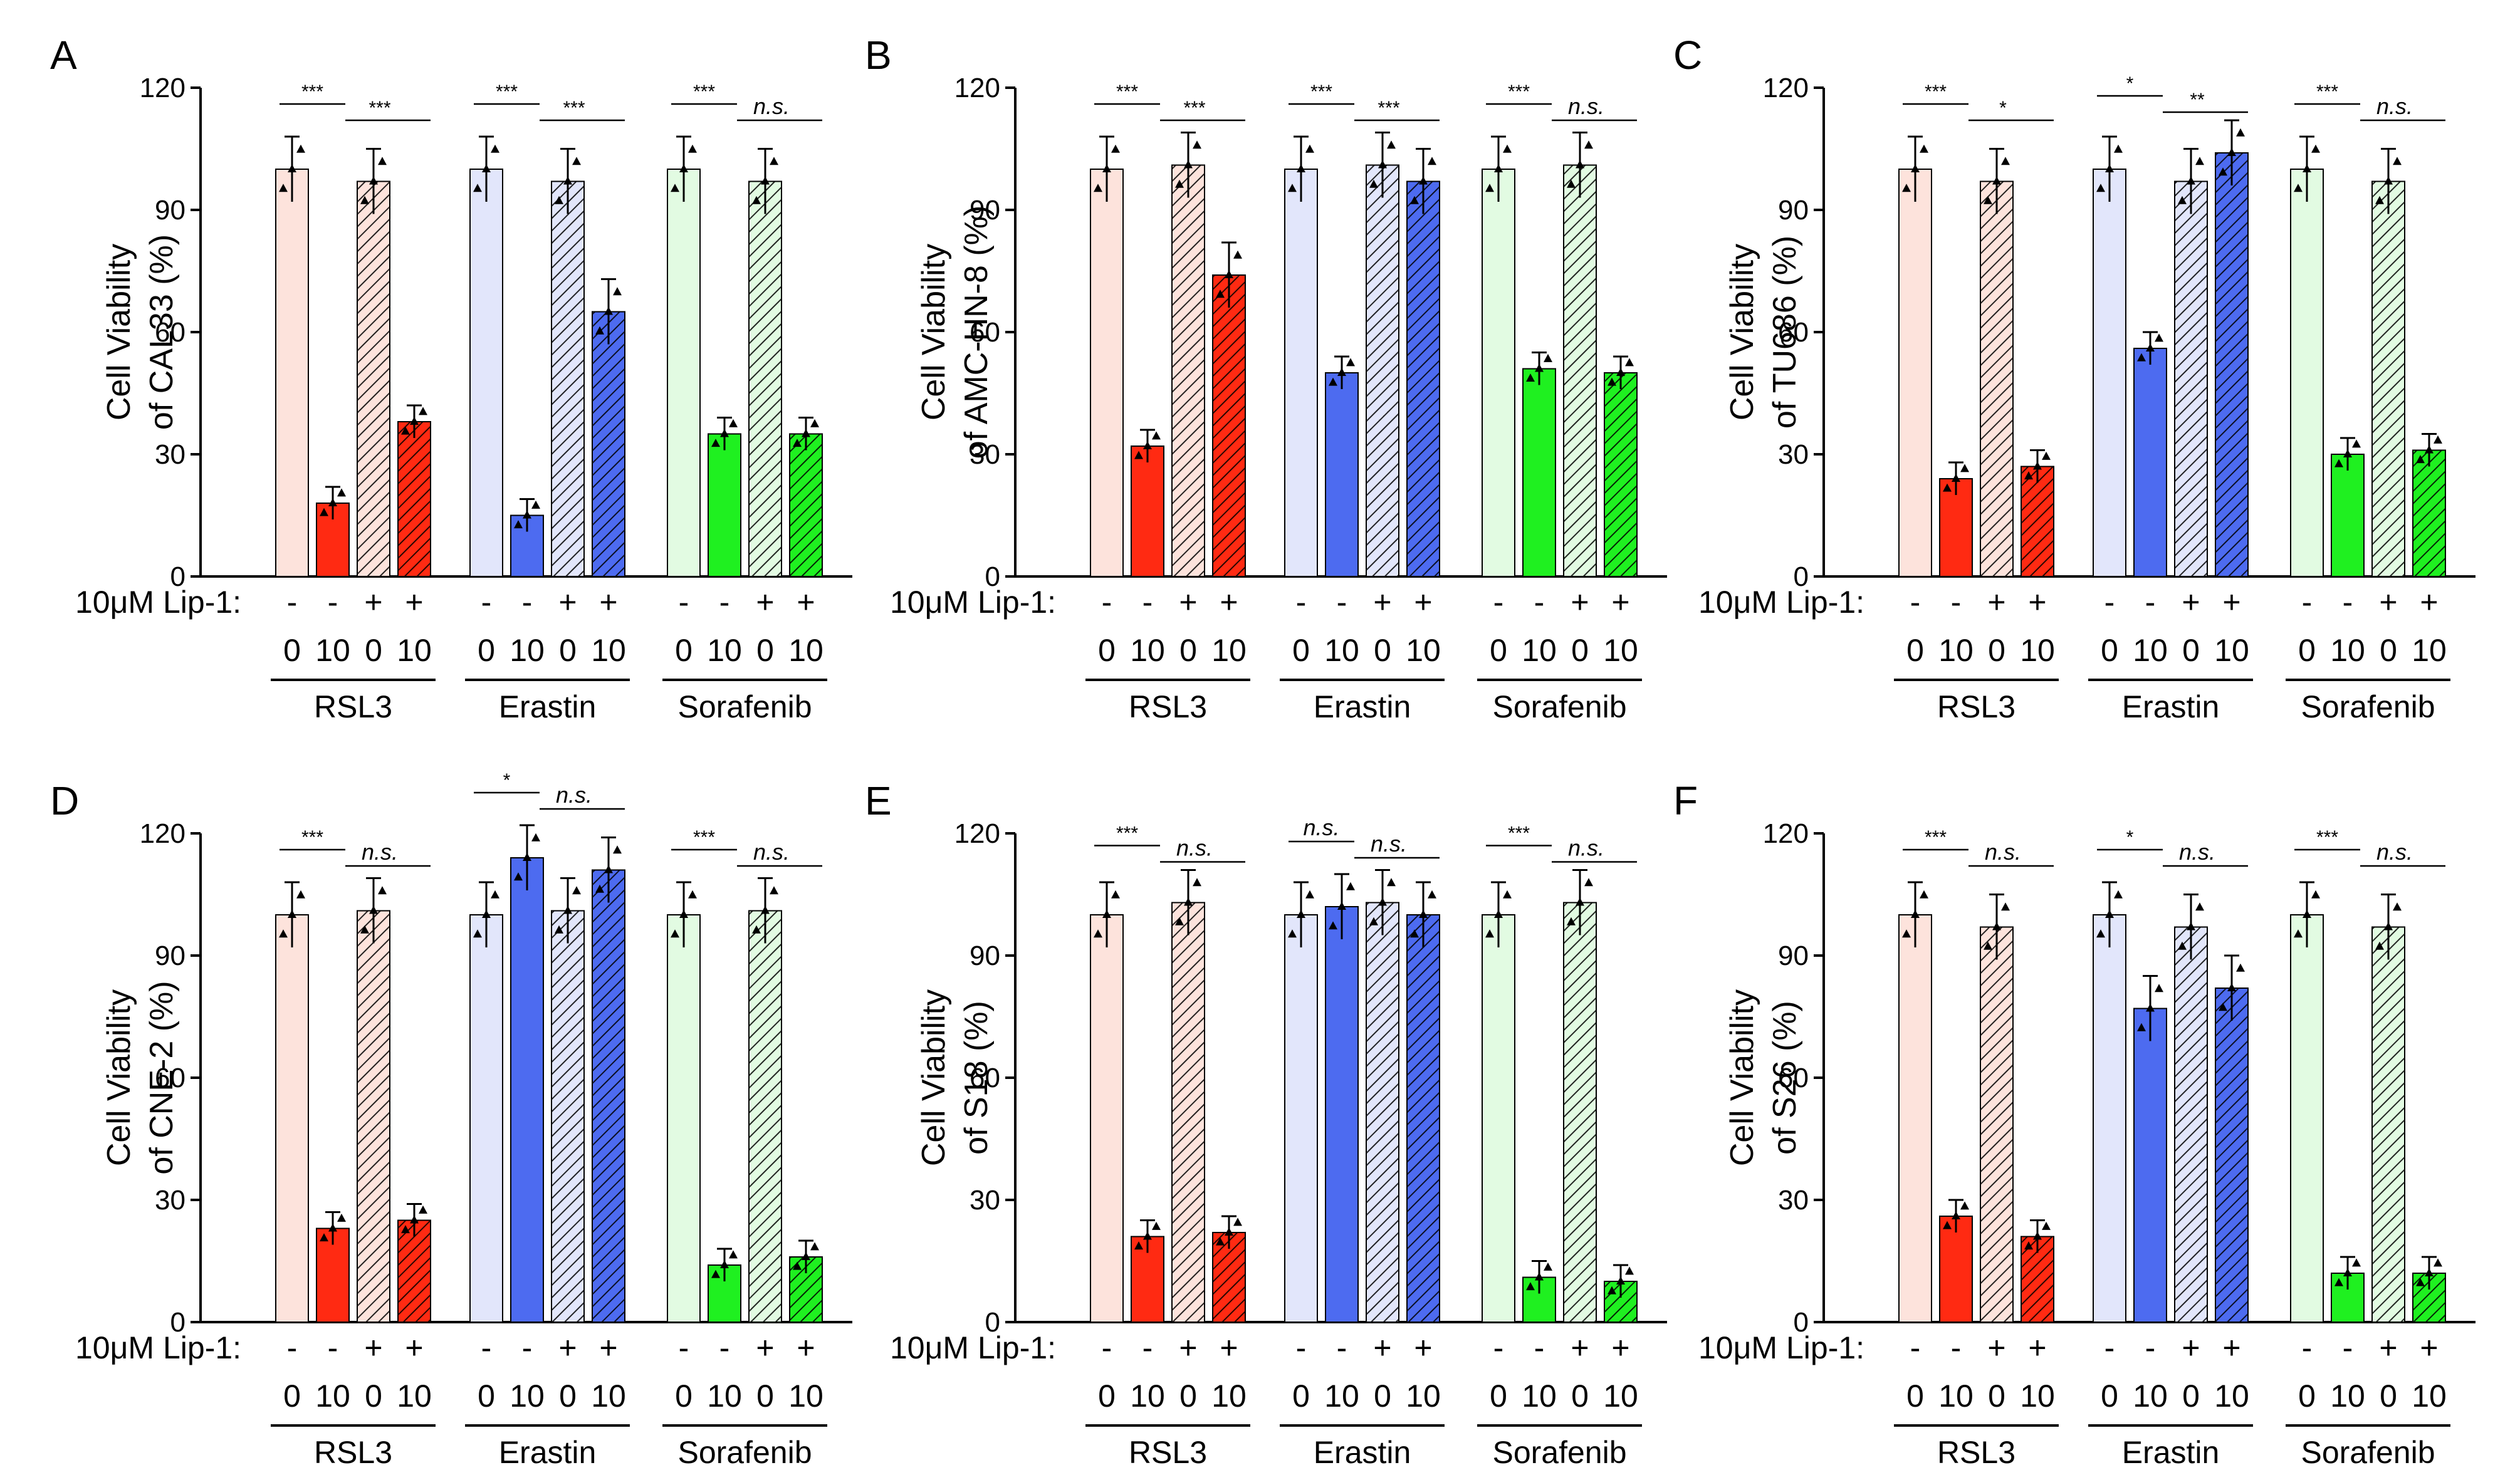 The height and width of the screenshot is (1480, 2520). I want to click on lip1-row-label: 10μM Lip-1:, so click(1781, 602).